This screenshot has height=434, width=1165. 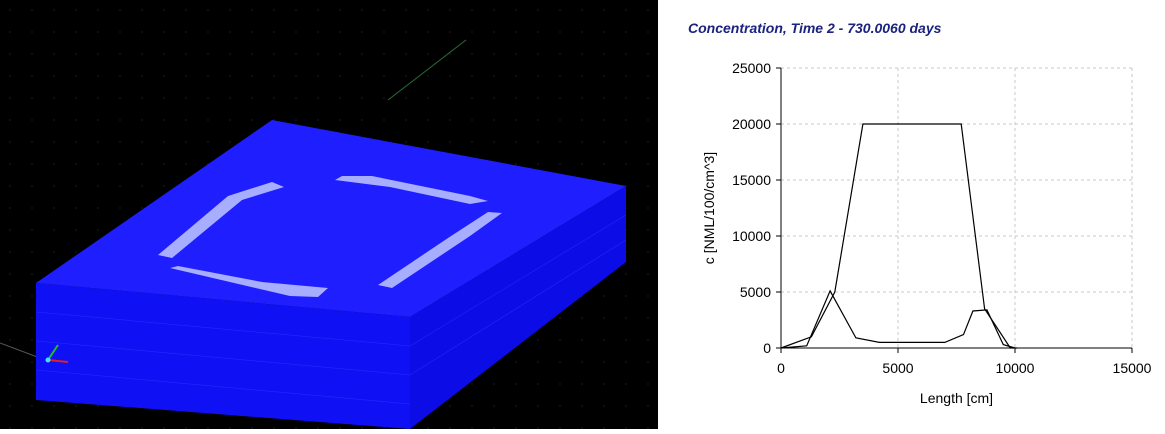 What do you see at coordinates (751, 68) in the screenshot?
I see `y-tick-label: 25000` at bounding box center [751, 68].